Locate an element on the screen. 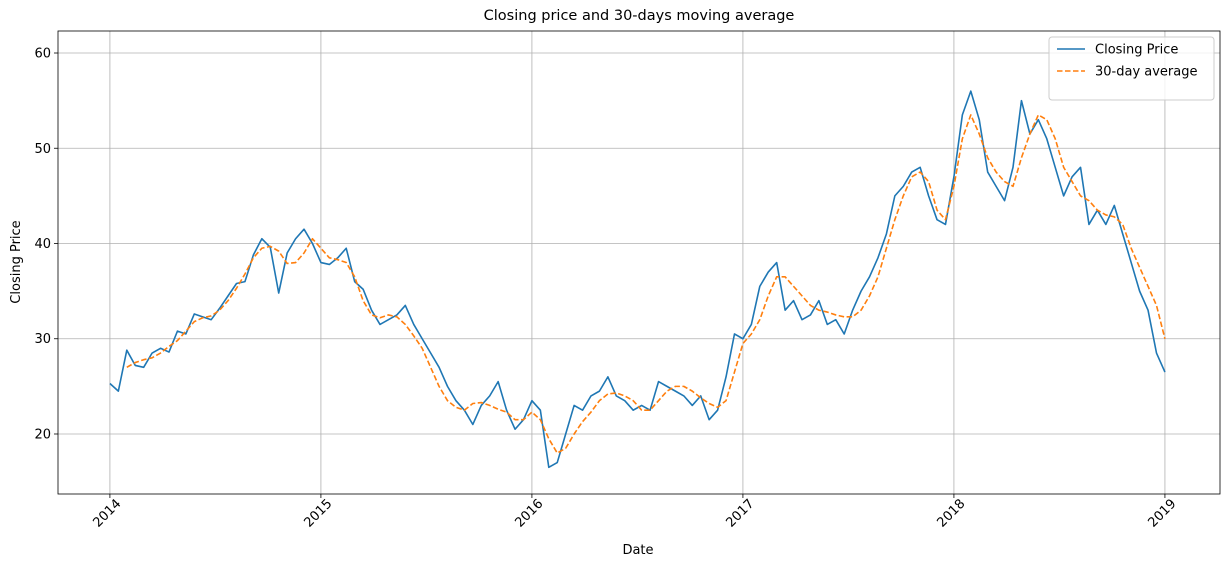 The image size is (1229, 570). x-tick-label: 2017 is located at coordinates (740, 514).